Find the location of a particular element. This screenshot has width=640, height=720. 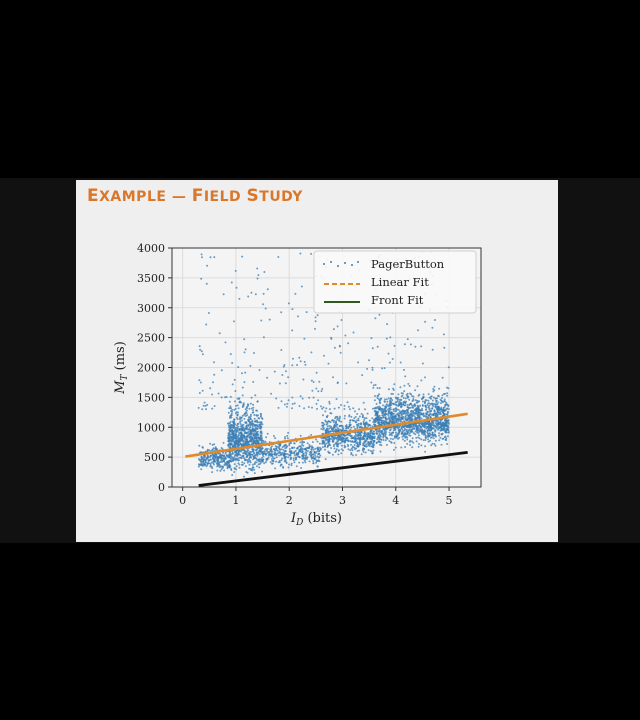

x-axis-label: ID (bits) is located at coordinates (316, 519).